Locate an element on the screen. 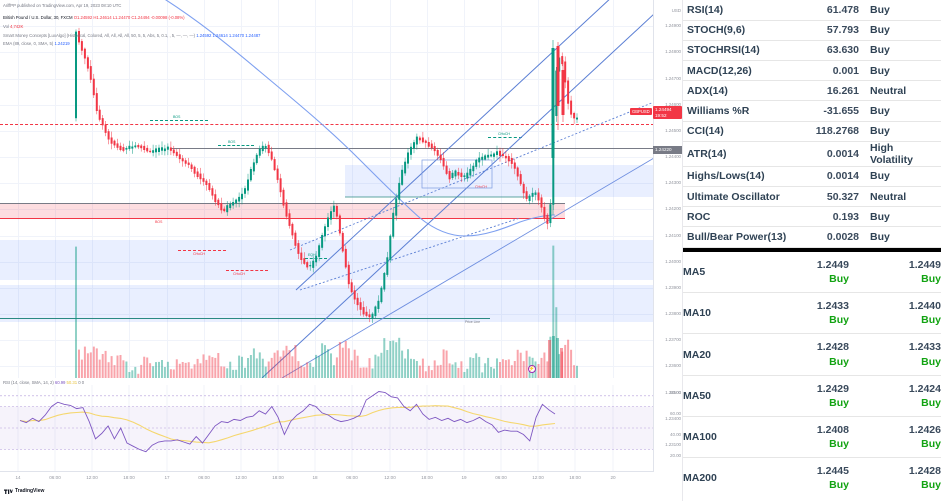 The width and height of the screenshot is (941, 501). bos-label-red: BOS is located at coordinates (159, 222).